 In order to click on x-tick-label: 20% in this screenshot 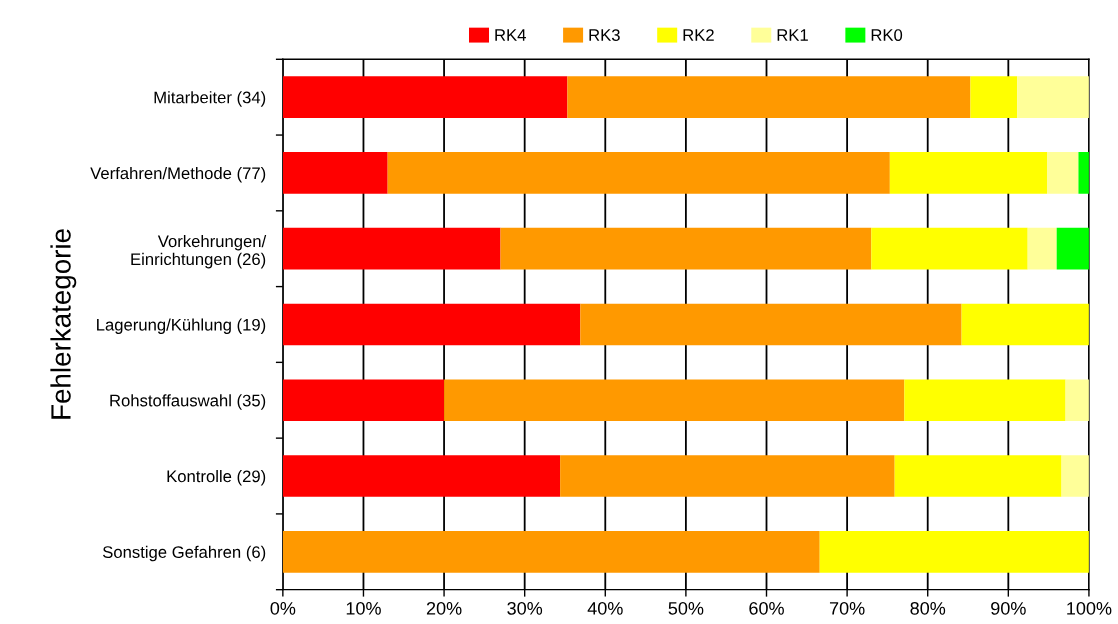, I will do `click(444, 608)`.